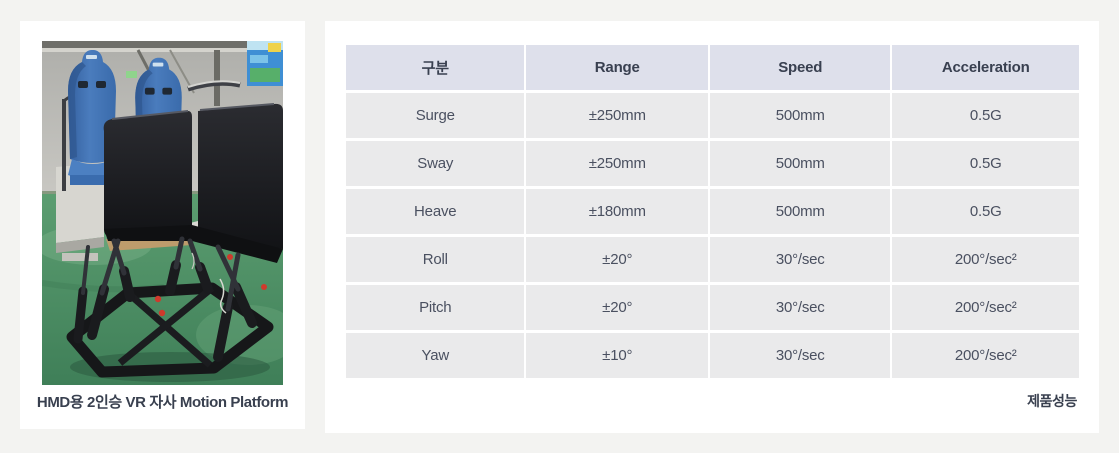 This screenshot has width=1119, height=453. Describe the element at coordinates (435, 115) in the screenshot. I see `row-label: Surge` at that location.